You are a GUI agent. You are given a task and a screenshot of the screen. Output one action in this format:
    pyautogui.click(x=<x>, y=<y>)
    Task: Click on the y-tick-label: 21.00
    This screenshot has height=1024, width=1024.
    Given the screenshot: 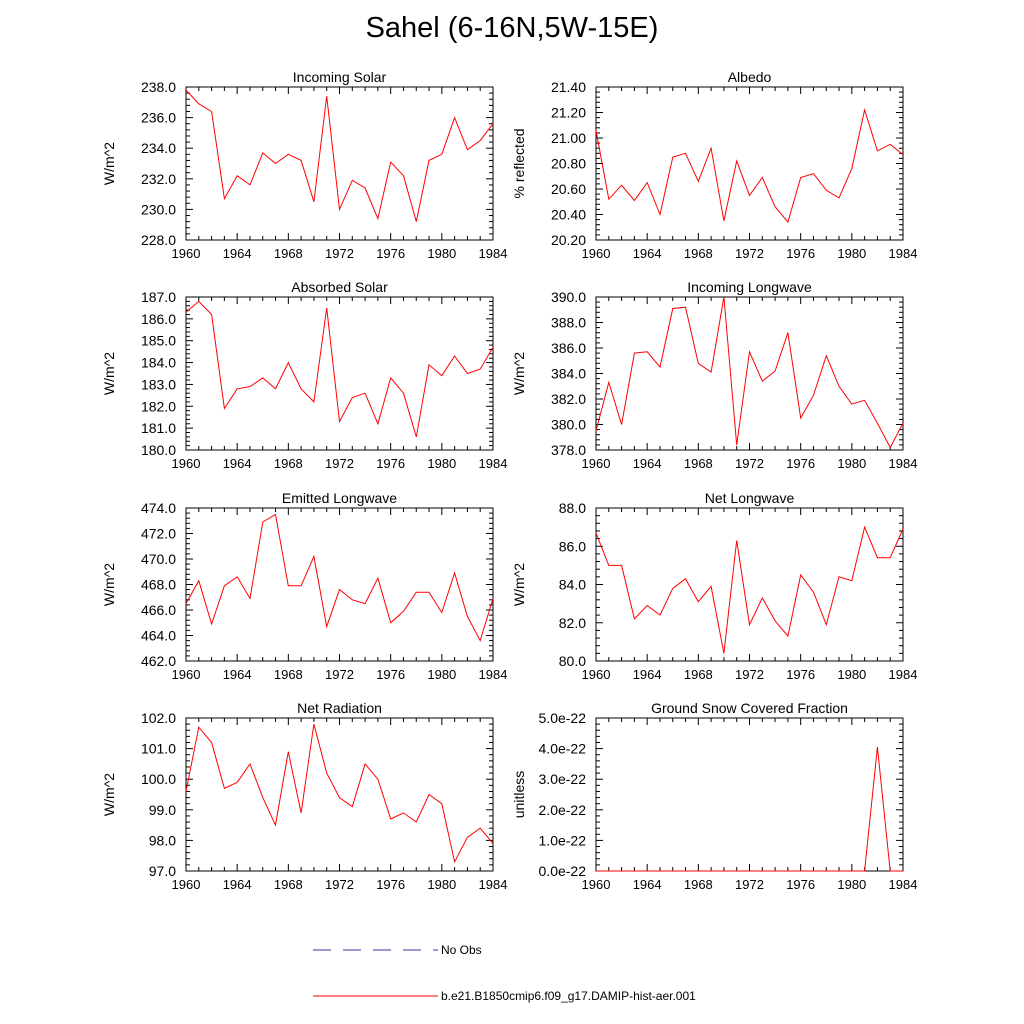 What is the action you would take?
    pyautogui.click(x=568, y=138)
    